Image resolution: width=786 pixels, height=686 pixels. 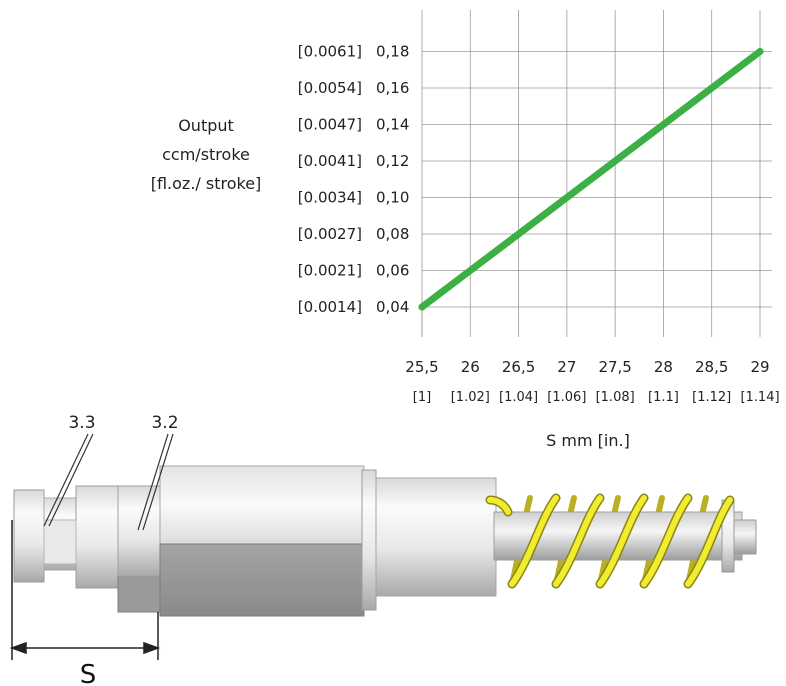 I want to click on y-tick-label-inches: [0.0034], so click(x=330, y=198).